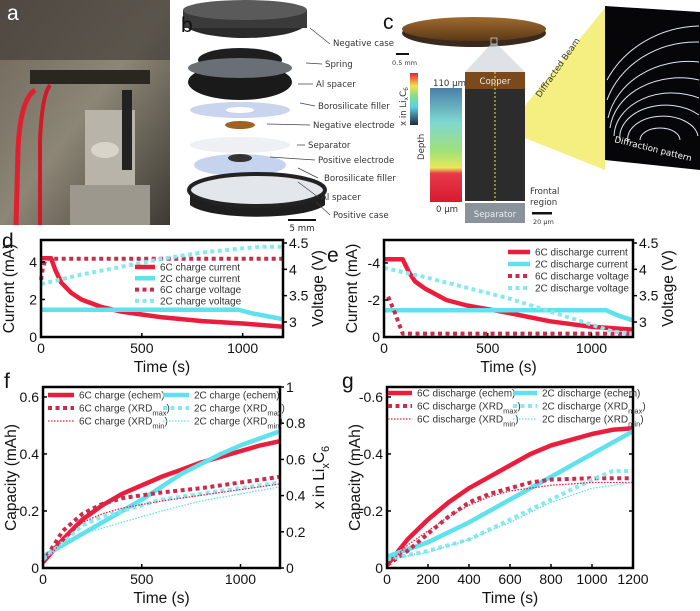  What do you see at coordinates (363, 44) in the screenshot?
I see `label-negative-case: Negative case` at bounding box center [363, 44].